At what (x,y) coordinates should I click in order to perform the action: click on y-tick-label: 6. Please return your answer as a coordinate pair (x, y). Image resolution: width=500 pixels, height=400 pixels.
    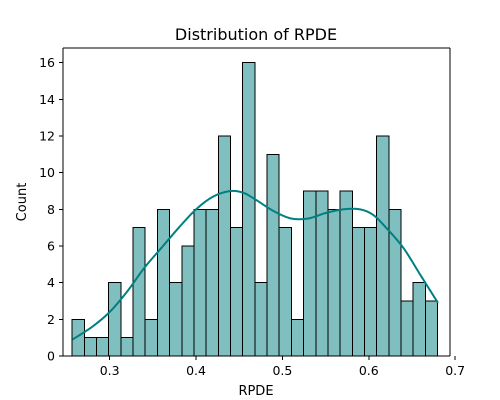
    Looking at the image, I should click on (51, 246).